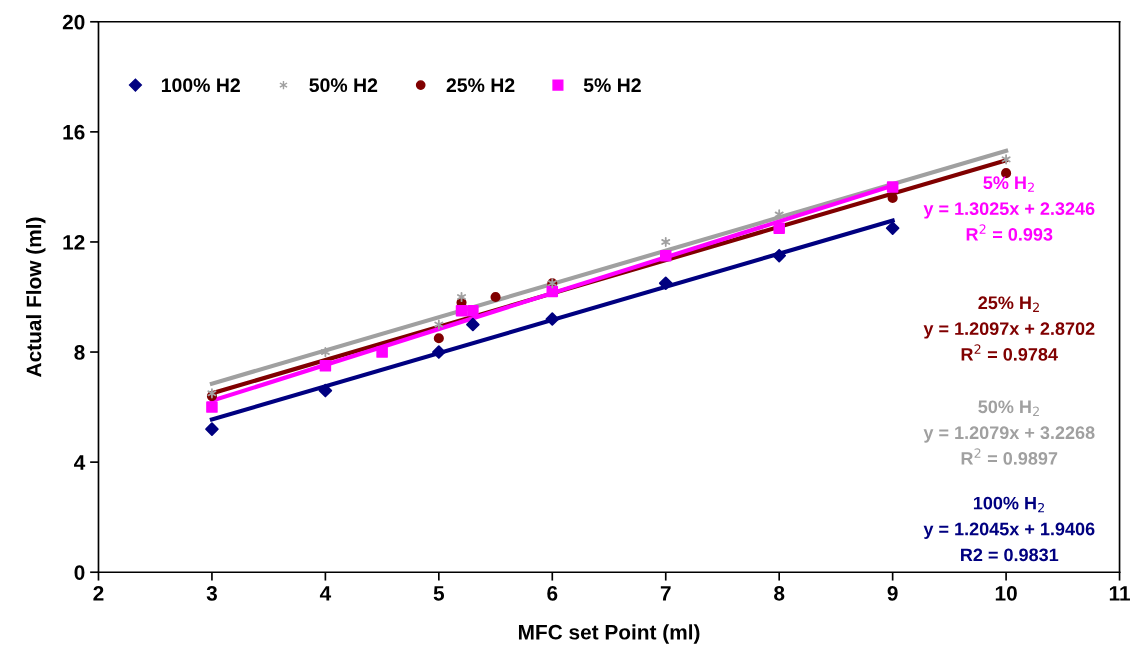 The height and width of the screenshot is (660, 1132). Describe the element at coordinates (609, 634) in the screenshot. I see `x-axis-title: MFC set Point (ml)` at that location.